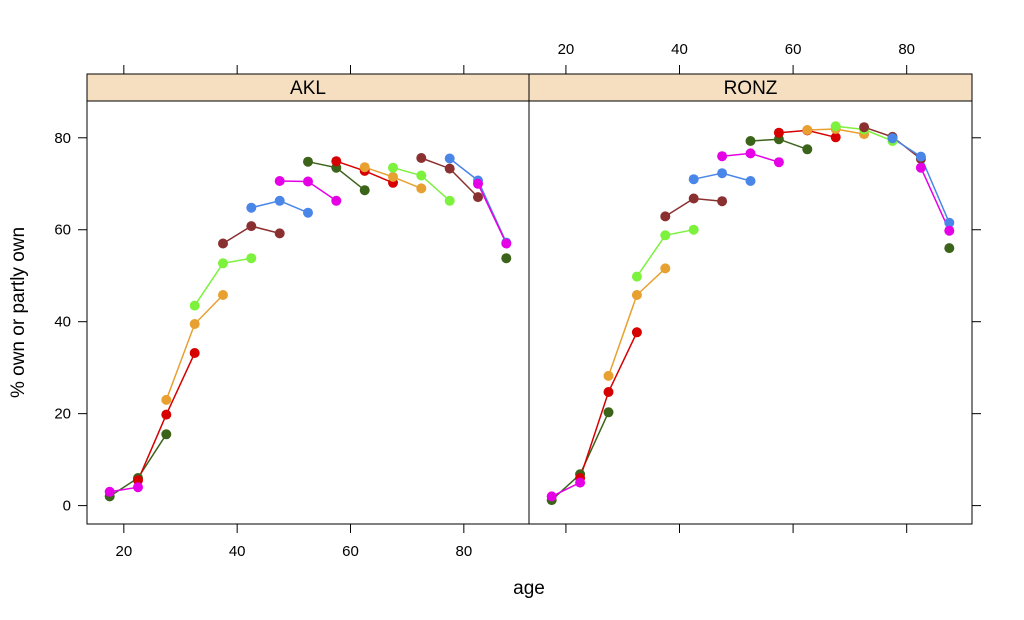 This screenshot has width=1024, height=620. Describe the element at coordinates (529, 588) in the screenshot. I see `x-axis-label: age` at that location.